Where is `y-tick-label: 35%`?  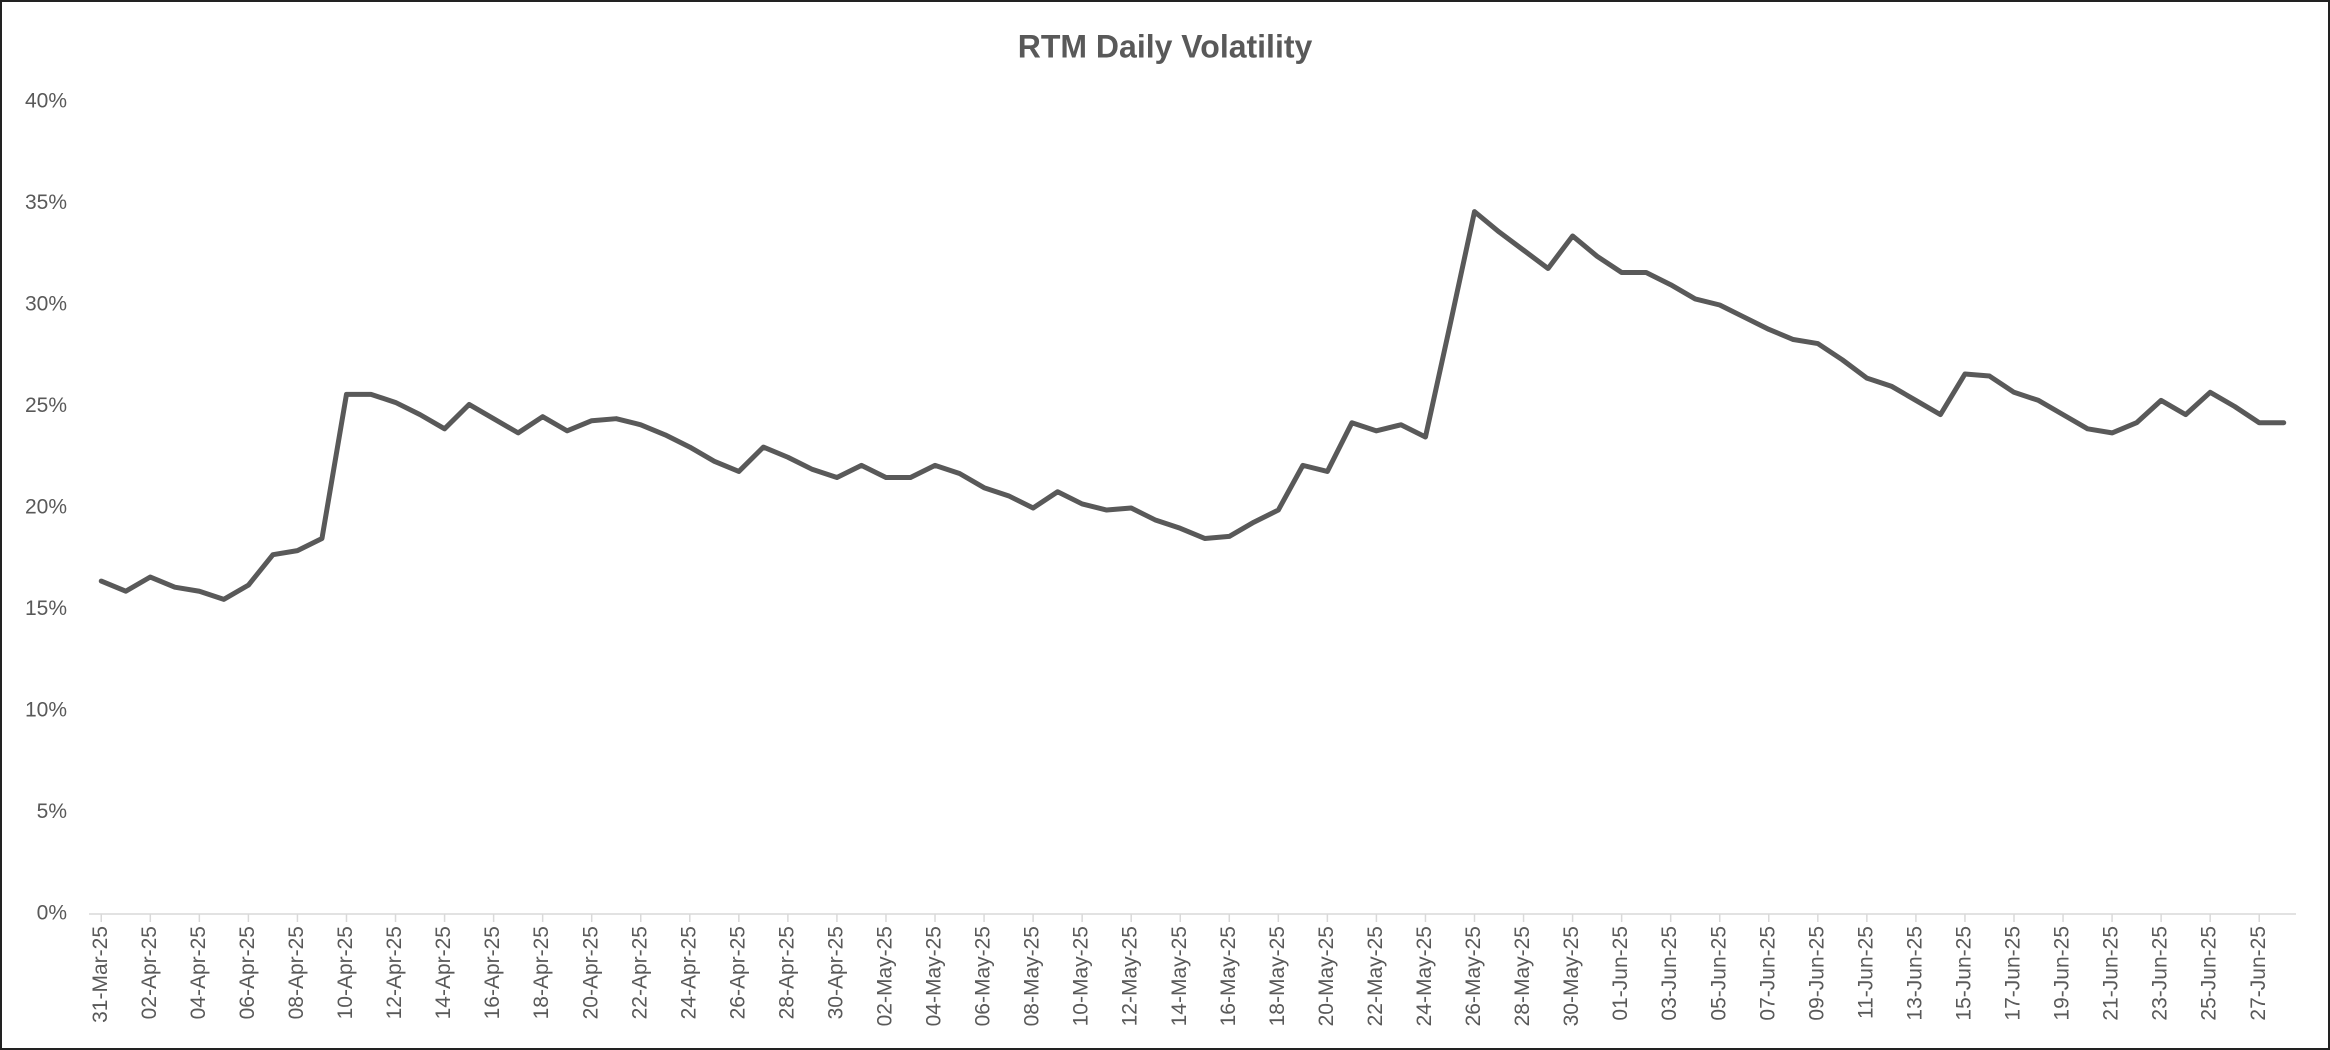 y-tick-label: 35% is located at coordinates (46, 202).